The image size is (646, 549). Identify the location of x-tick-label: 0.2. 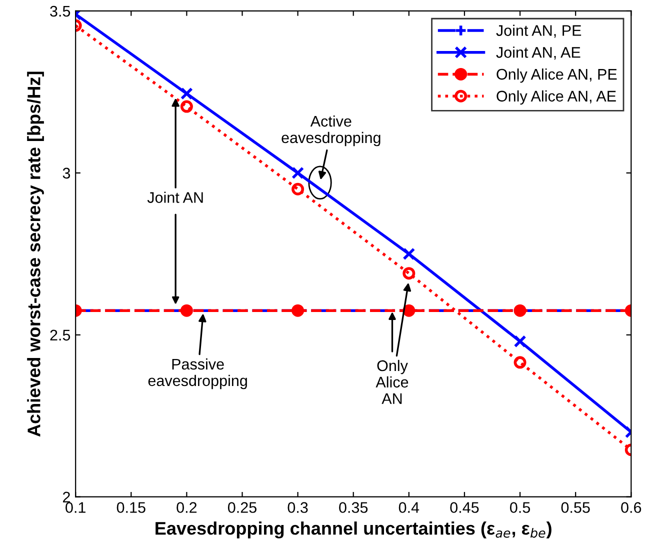
(186, 507).